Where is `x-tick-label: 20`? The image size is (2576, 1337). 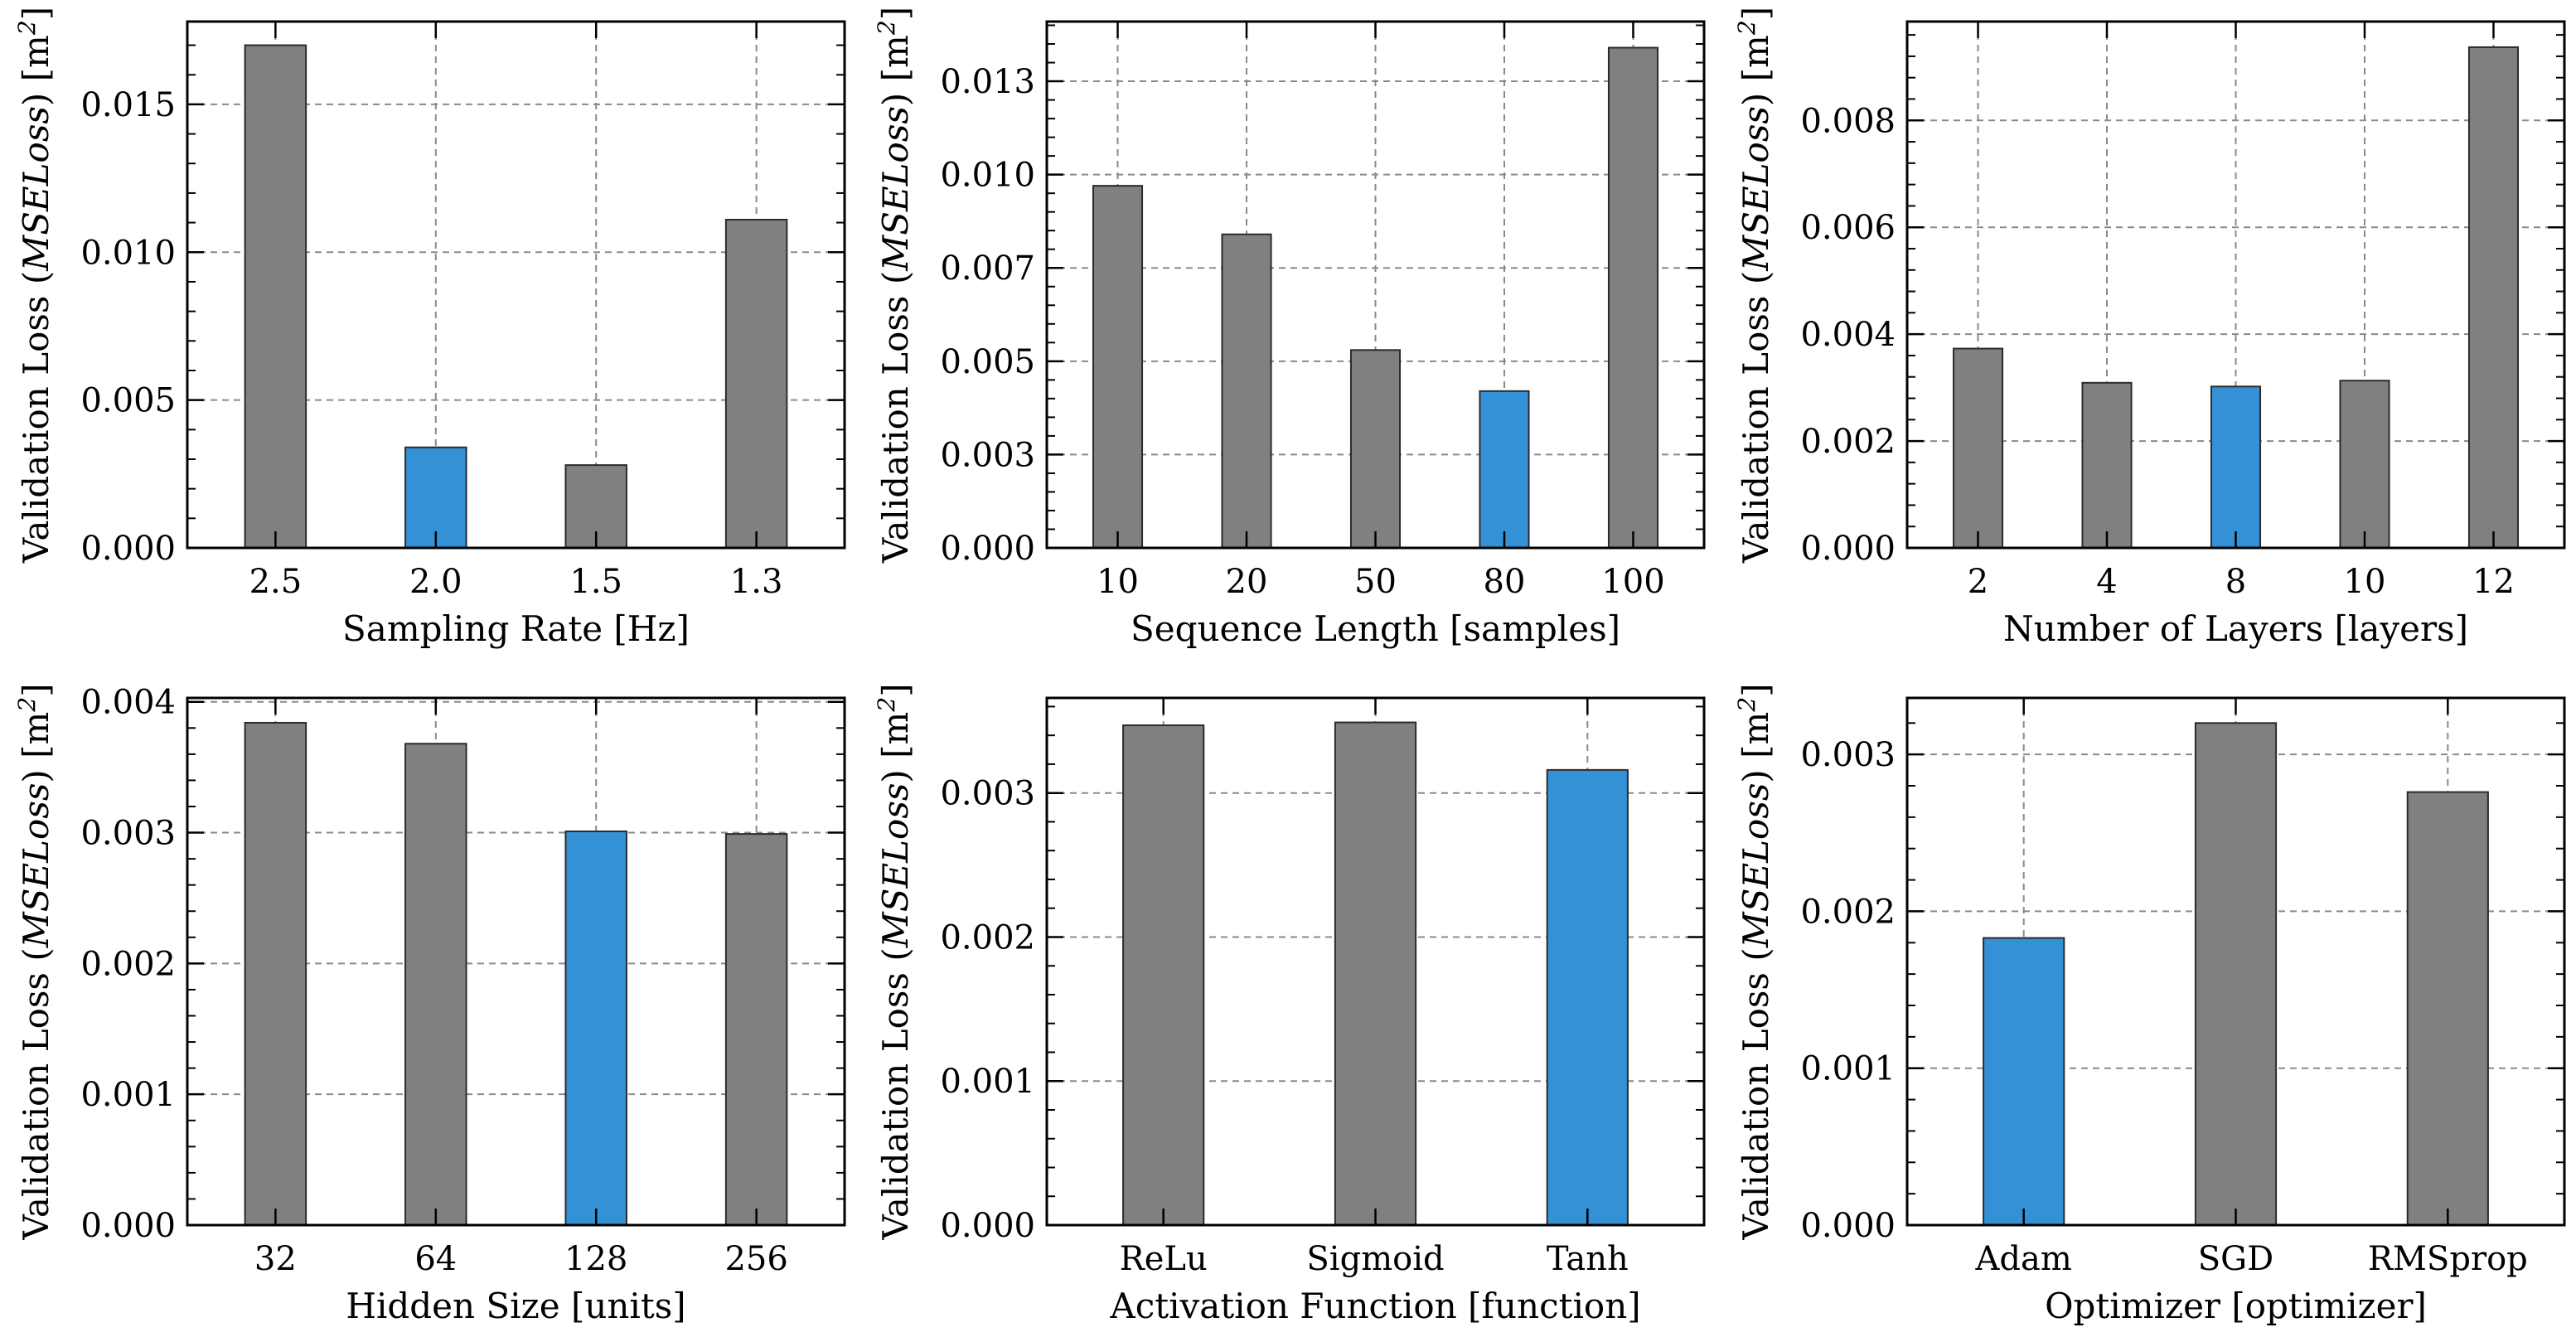
x-tick-label: 20 is located at coordinates (1247, 582).